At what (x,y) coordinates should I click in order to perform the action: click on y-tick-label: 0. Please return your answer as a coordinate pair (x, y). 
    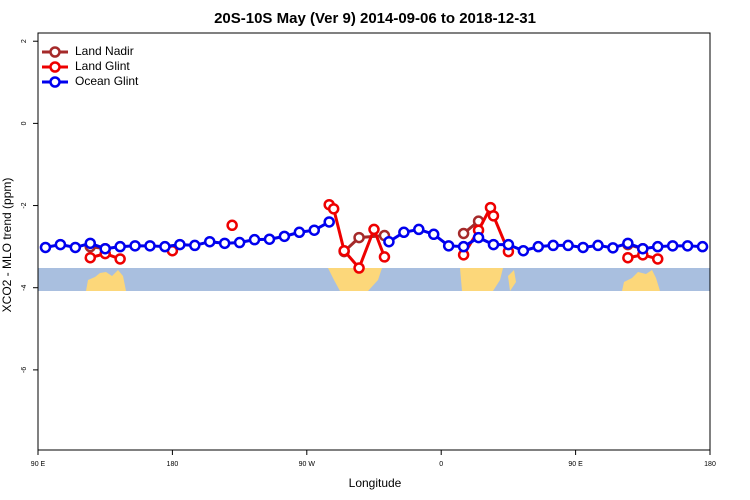
    Looking at the image, I should click on (24, 123).